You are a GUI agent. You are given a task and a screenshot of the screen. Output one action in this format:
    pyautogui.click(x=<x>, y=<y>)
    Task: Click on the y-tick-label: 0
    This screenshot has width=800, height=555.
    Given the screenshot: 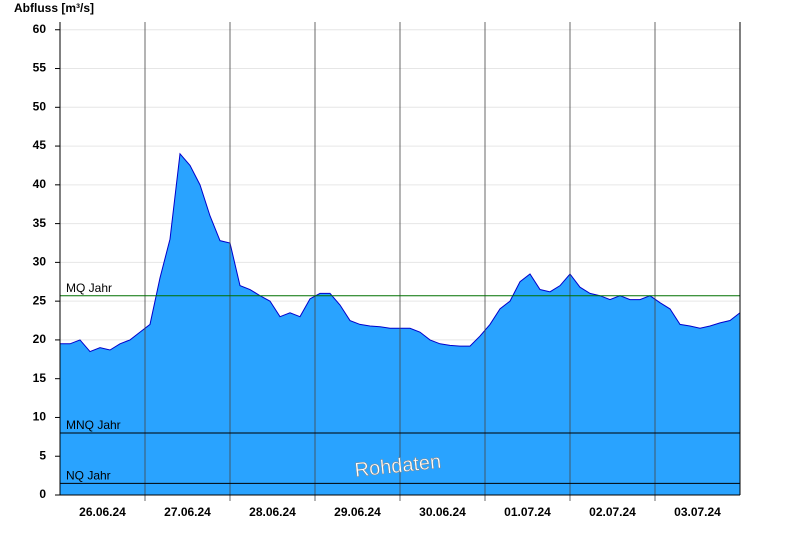 What is the action you would take?
    pyautogui.click(x=42, y=494)
    